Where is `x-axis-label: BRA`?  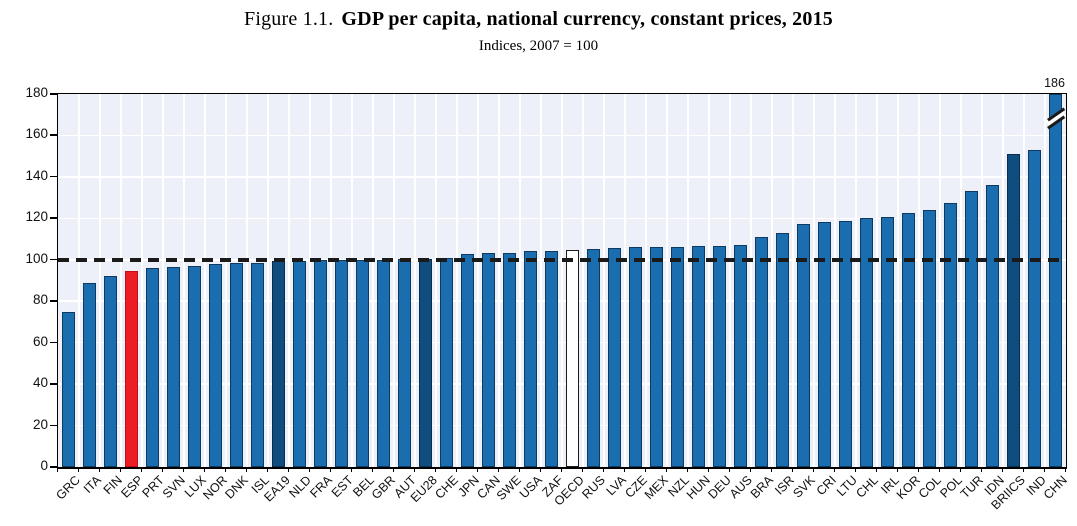 x-axis-label: BRA is located at coordinates (761, 487).